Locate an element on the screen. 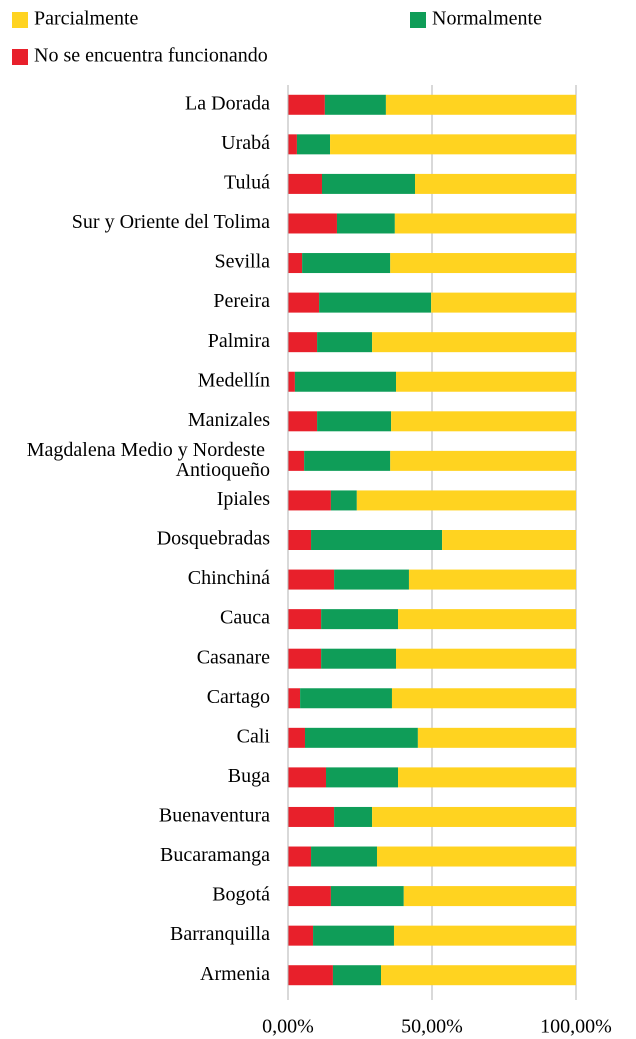 The image size is (636, 1039). legend-label: Normalmente is located at coordinates (487, 19).